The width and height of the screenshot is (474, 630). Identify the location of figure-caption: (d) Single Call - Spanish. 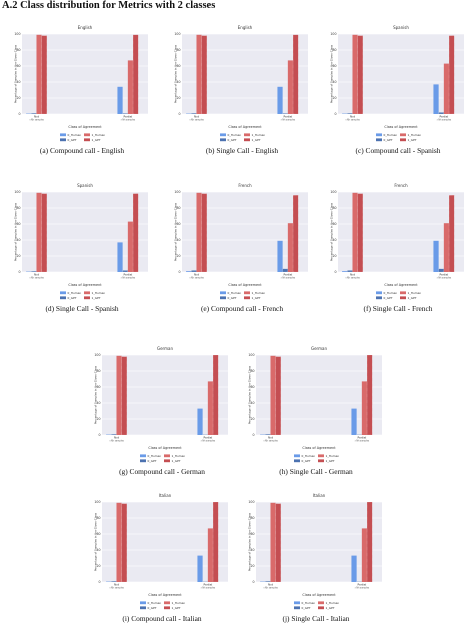
(82, 308).